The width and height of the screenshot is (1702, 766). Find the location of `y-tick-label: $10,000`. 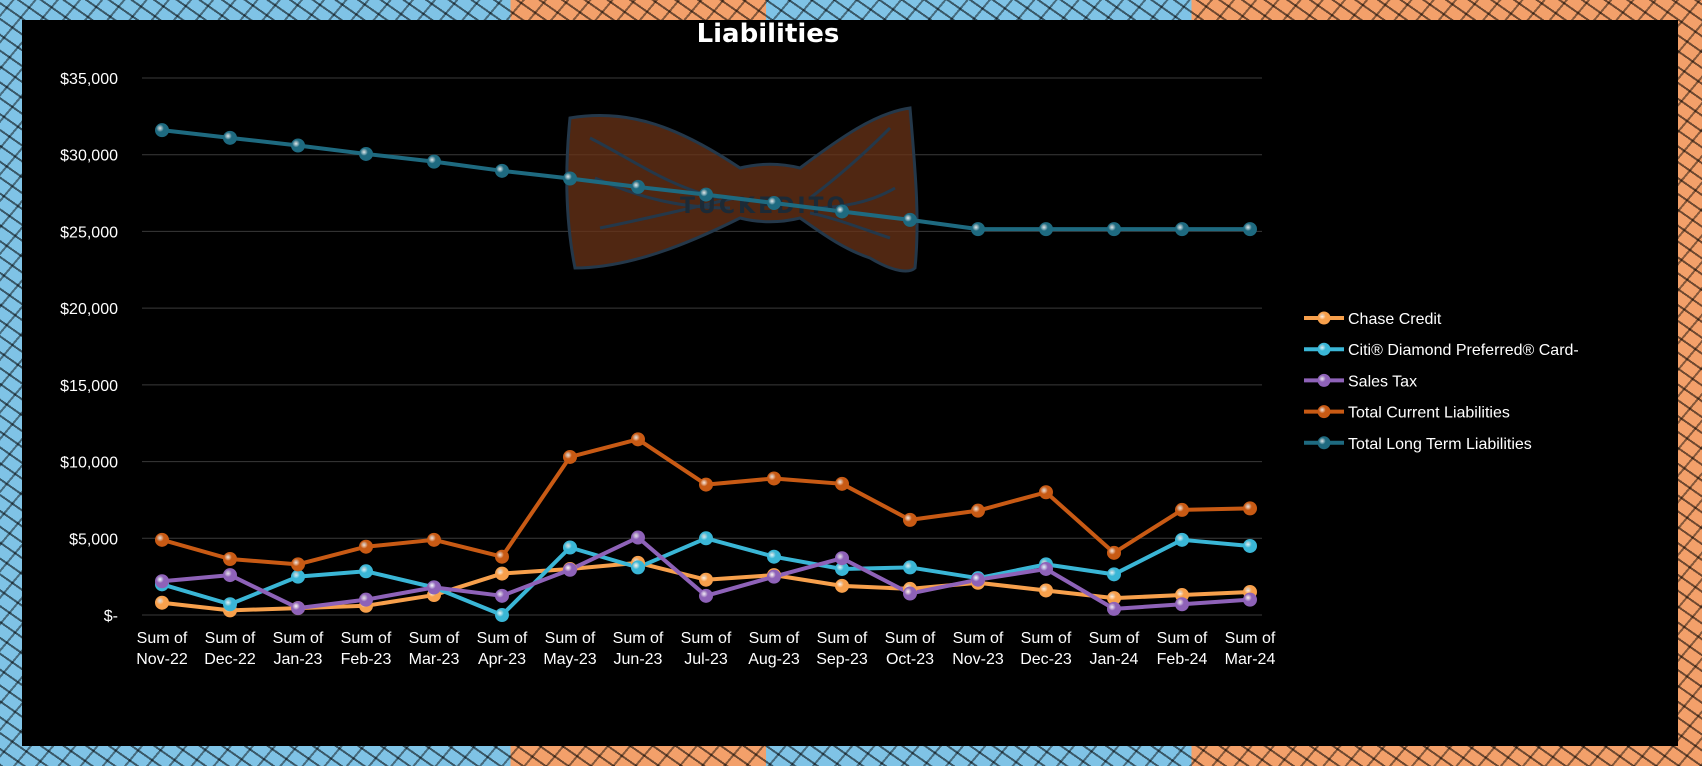

y-tick-label: $10,000 is located at coordinates (89, 463).